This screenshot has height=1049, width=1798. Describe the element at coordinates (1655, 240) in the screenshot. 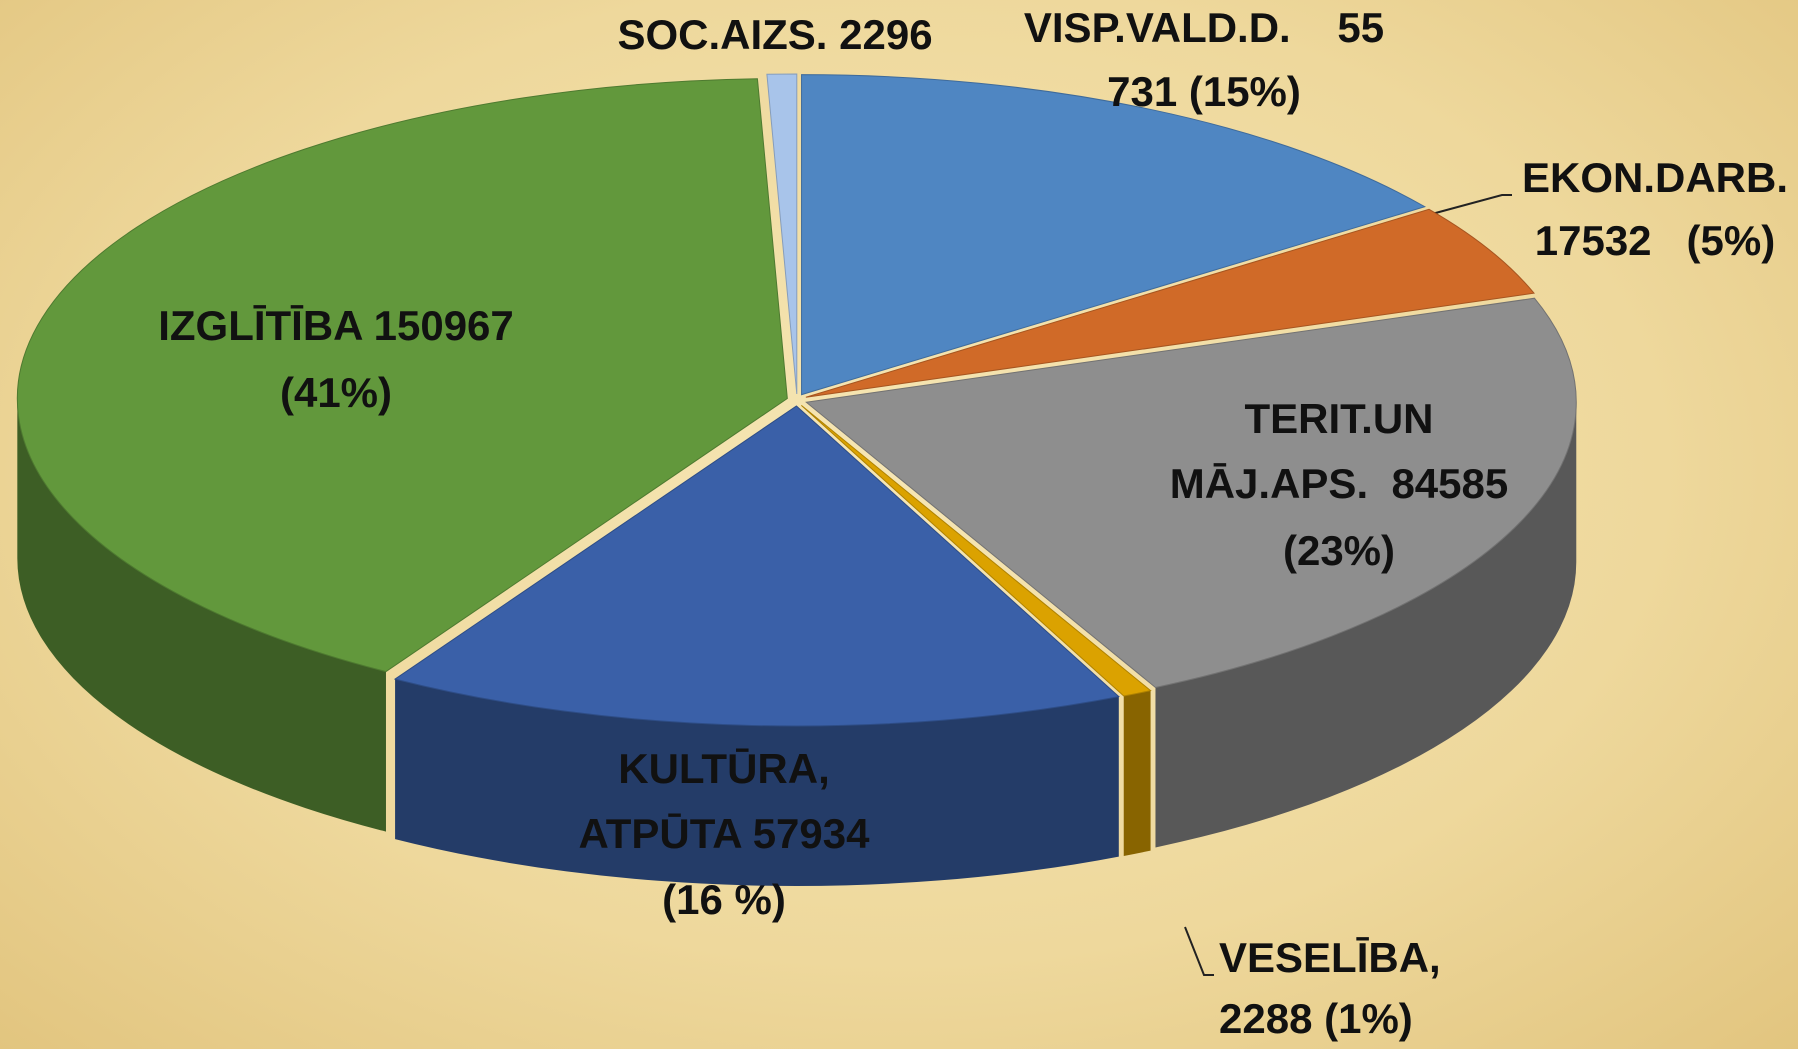

I see `slice-label: 17532 (5%)` at that location.